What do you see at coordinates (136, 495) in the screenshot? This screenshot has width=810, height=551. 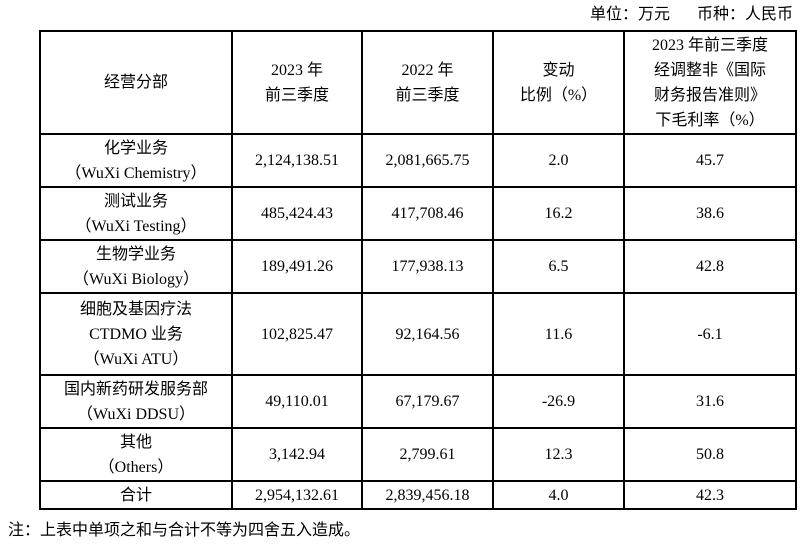 I see `segment-cell: 合计` at bounding box center [136, 495].